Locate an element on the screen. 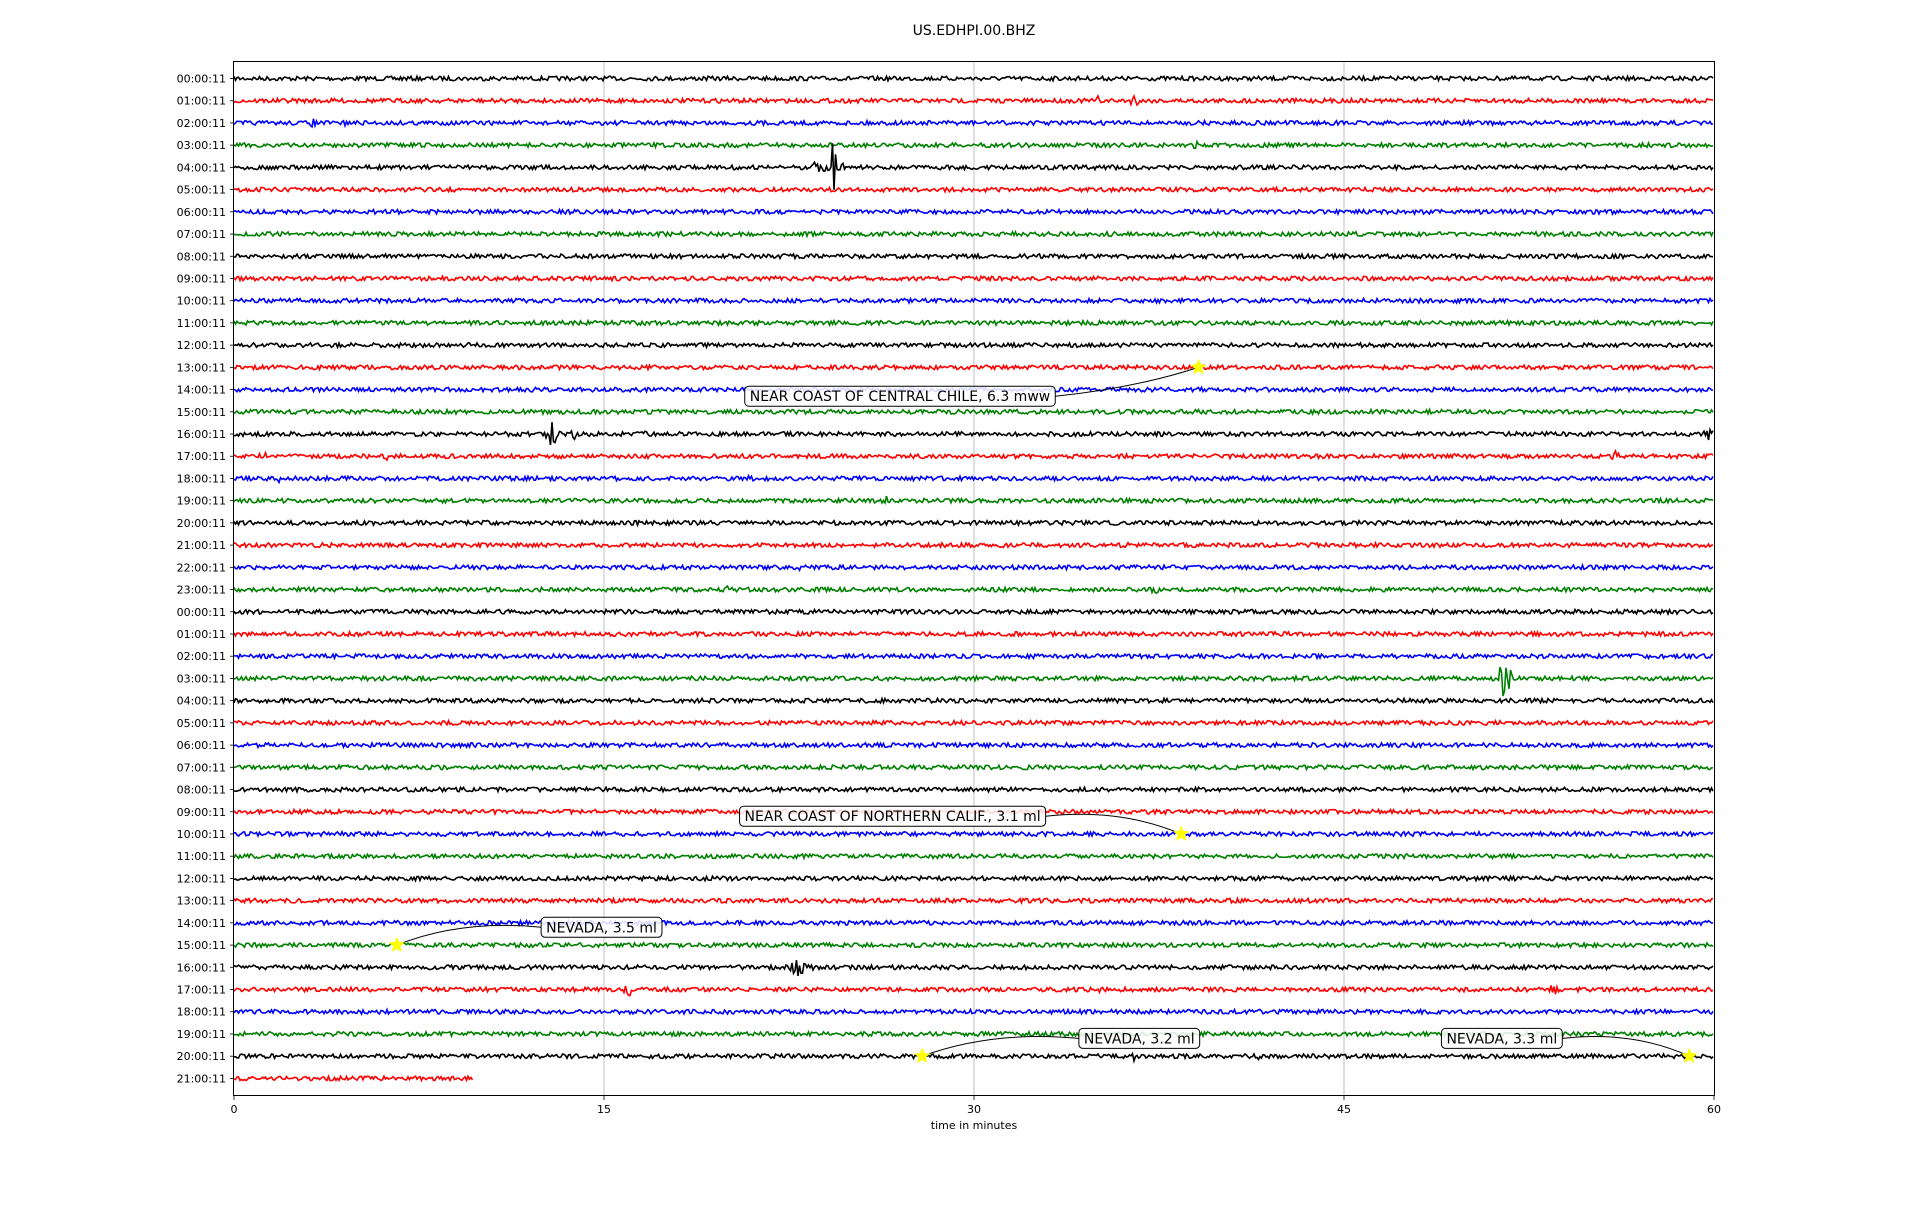  row-time-label: 17:00:11 is located at coordinates (201, 456).